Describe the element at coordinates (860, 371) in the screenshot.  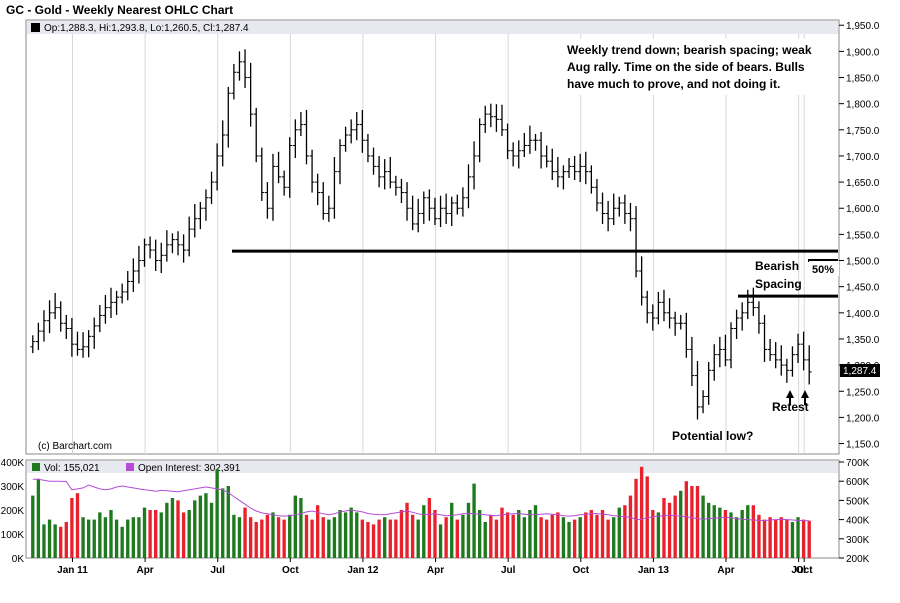
I see `last-price: 1,287.4` at that location.